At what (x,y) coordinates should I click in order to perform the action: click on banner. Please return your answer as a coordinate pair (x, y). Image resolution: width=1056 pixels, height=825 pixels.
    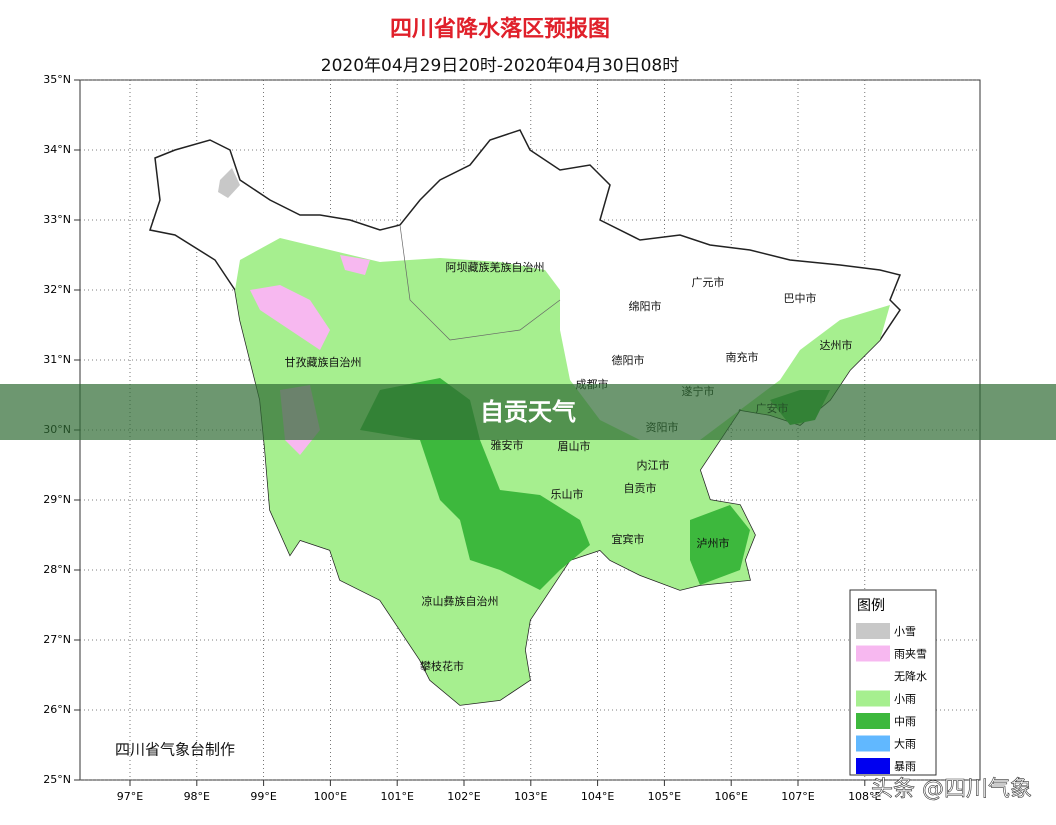
    Looking at the image, I should click on (528, 412).